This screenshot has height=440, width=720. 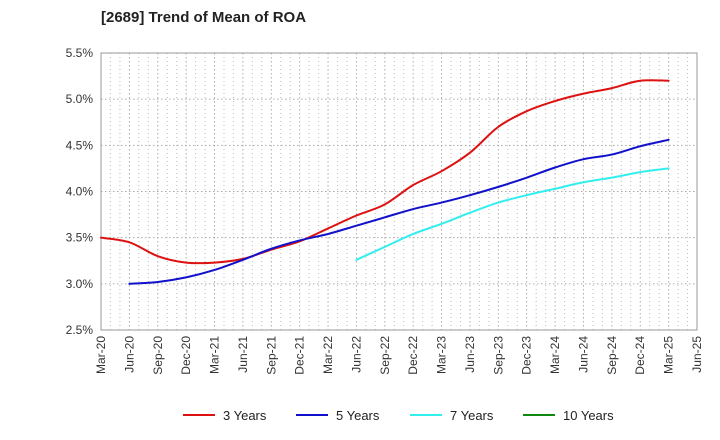 I want to click on x-tick-label: Jun-21, so click(x=243, y=354).